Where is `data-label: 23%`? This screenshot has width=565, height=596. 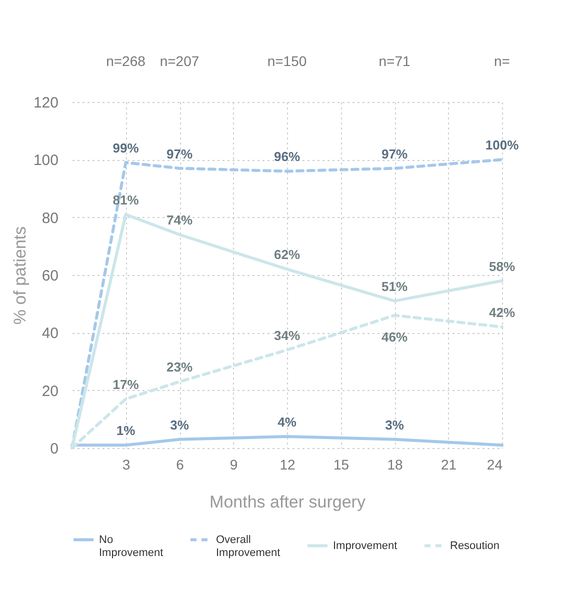 data-label: 23% is located at coordinates (179, 367).